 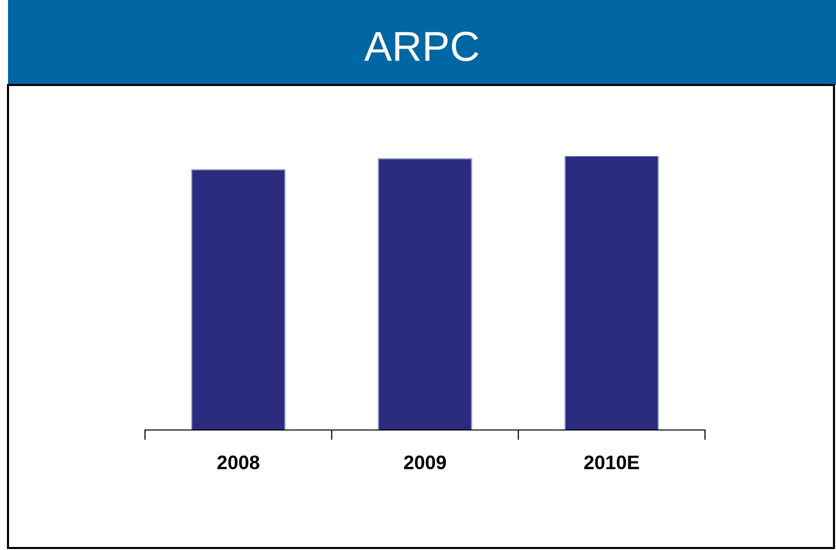 I want to click on x-tick-label: 2010E, so click(x=612, y=463).